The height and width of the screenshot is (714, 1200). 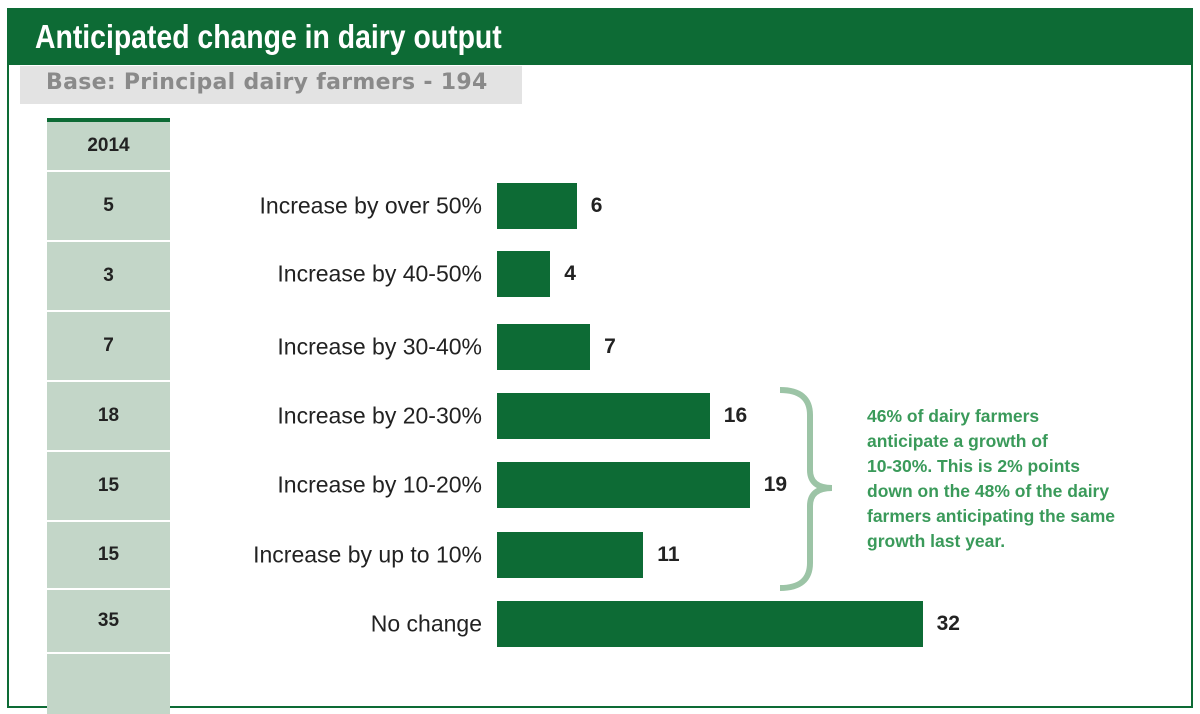 I want to click on bracket-icon, so click(x=806, y=489).